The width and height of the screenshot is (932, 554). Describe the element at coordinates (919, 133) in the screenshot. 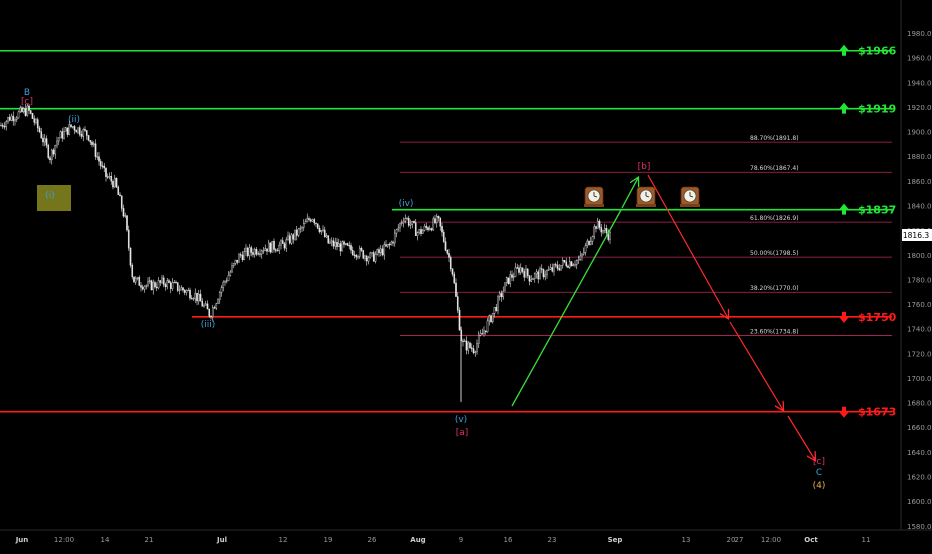

I see `price-tick-label: 1900.0` at that location.